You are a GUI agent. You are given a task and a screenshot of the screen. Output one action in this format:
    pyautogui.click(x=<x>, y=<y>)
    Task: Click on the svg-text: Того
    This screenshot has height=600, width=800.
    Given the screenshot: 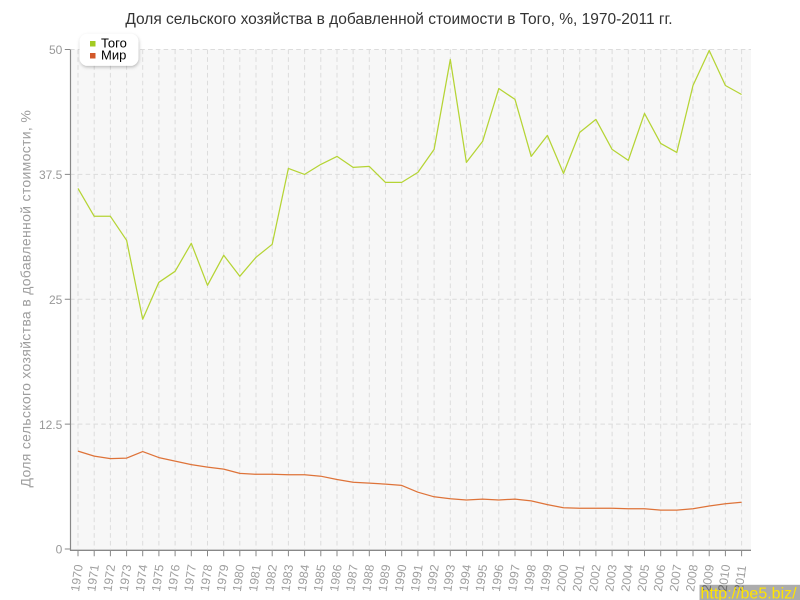 What is the action you would take?
    pyautogui.click(x=114, y=42)
    